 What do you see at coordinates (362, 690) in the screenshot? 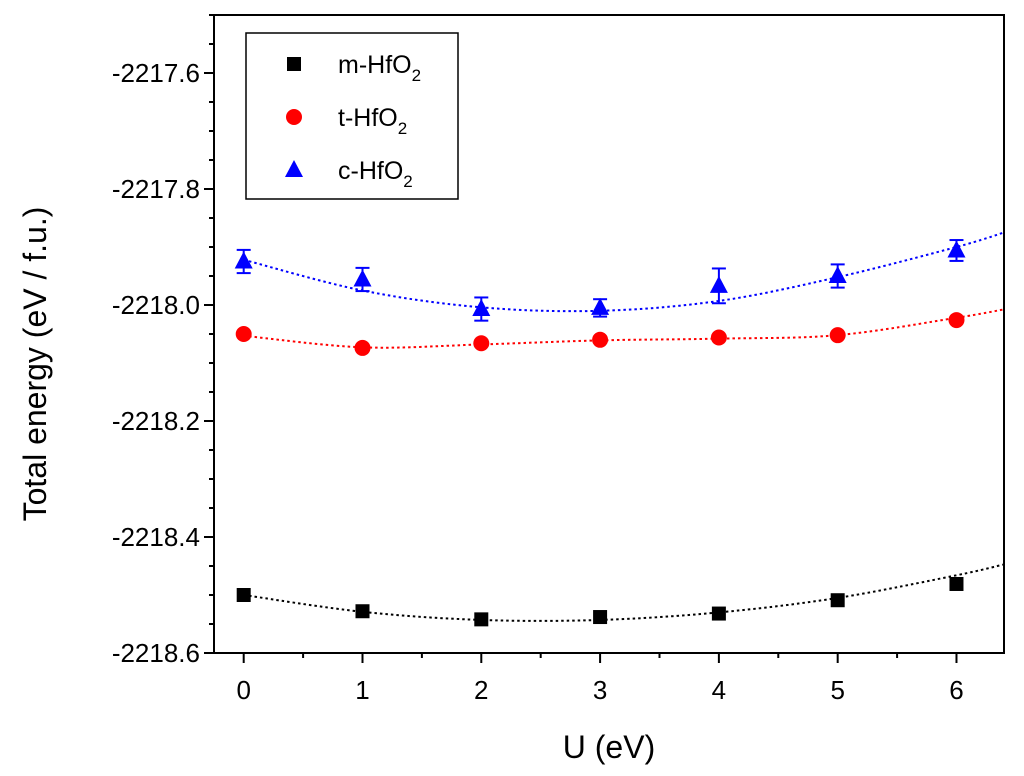
I see `x-tick-label: 1` at bounding box center [362, 690].